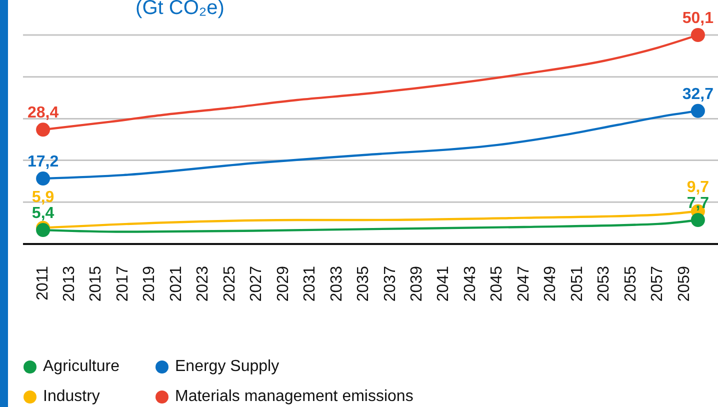 The image size is (718, 407). I want to click on x-tick-label: 2031, so click(310, 284).